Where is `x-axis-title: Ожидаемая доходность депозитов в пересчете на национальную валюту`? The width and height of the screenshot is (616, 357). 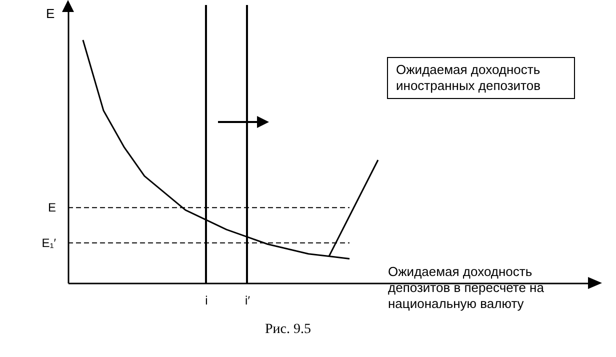 x-axis-title: Ожидаемая доходность депозитов в пересчете на национальную валюту is located at coordinates (466, 288).